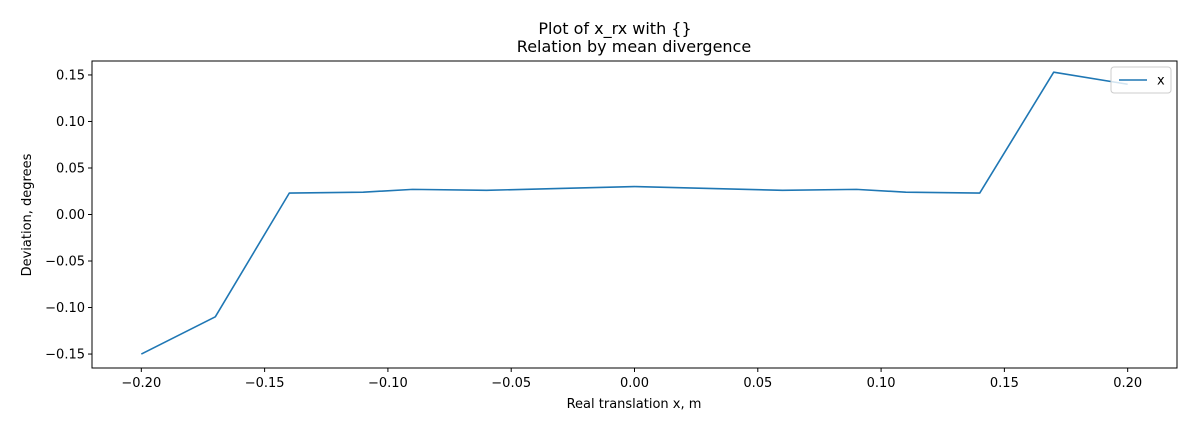 The height and width of the screenshot is (431, 1196). What do you see at coordinates (1141, 80) in the screenshot?
I see `legend: x` at bounding box center [1141, 80].